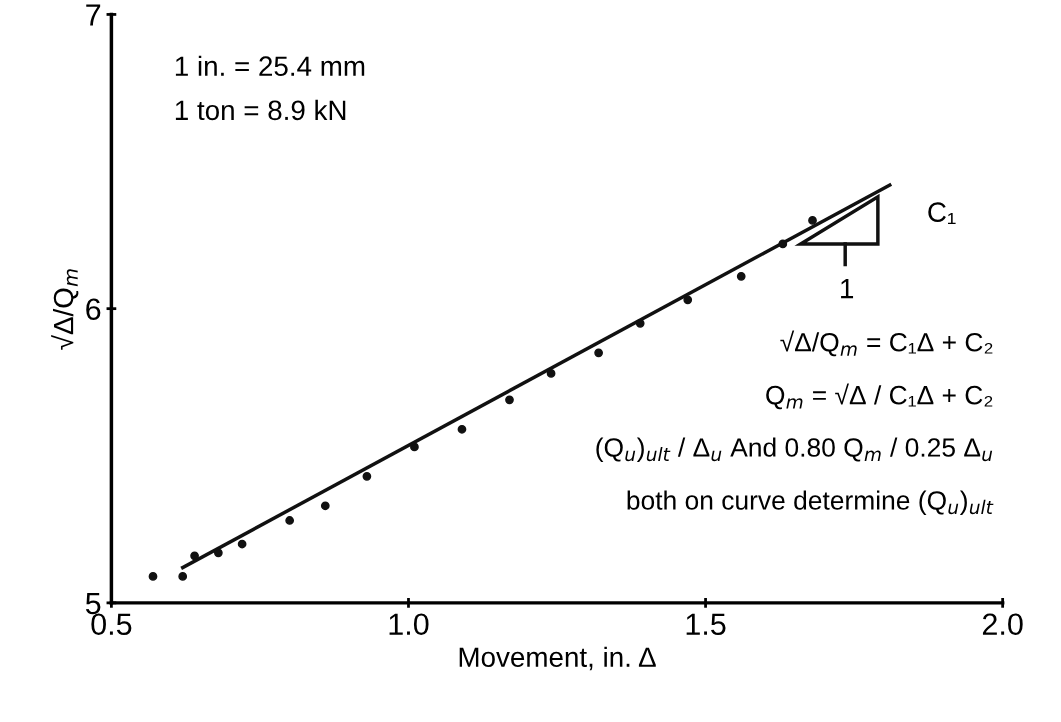 The image size is (1061, 722). I want to click on x-axis-title: Movement, in. Δ, so click(557, 658).